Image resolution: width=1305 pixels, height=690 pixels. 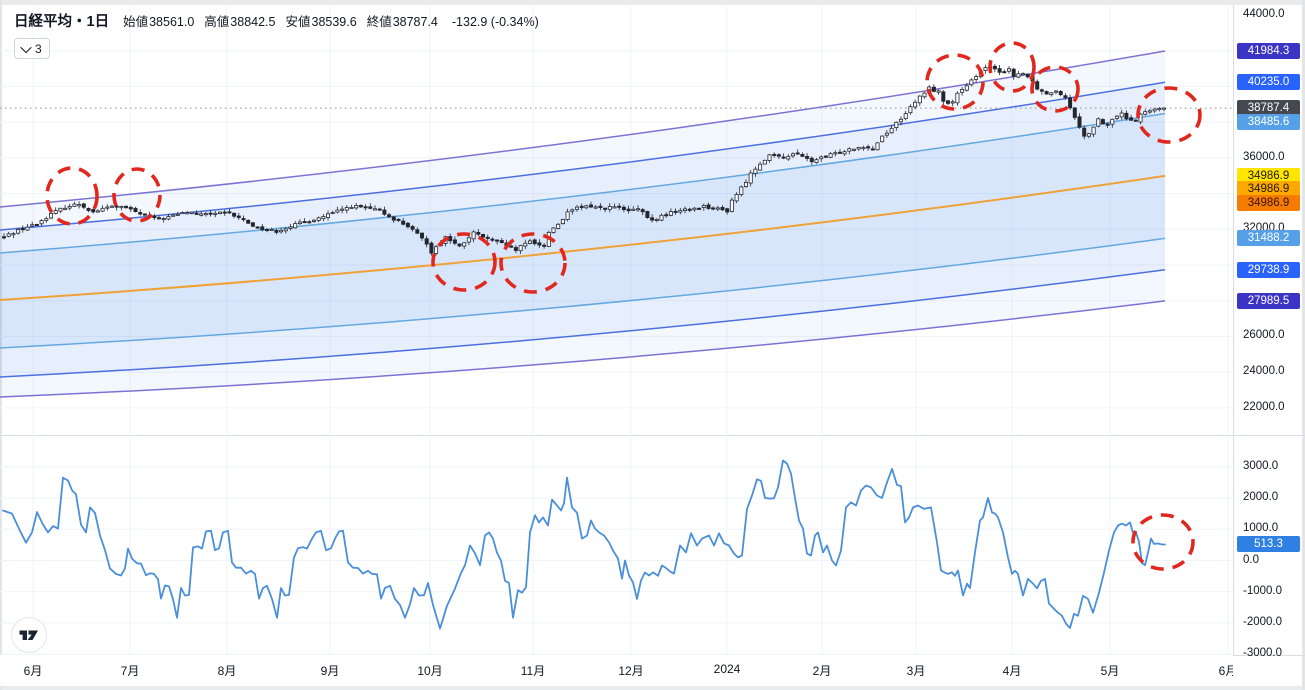 I want to click on time-tick-label: 7月, so click(x=130, y=671).